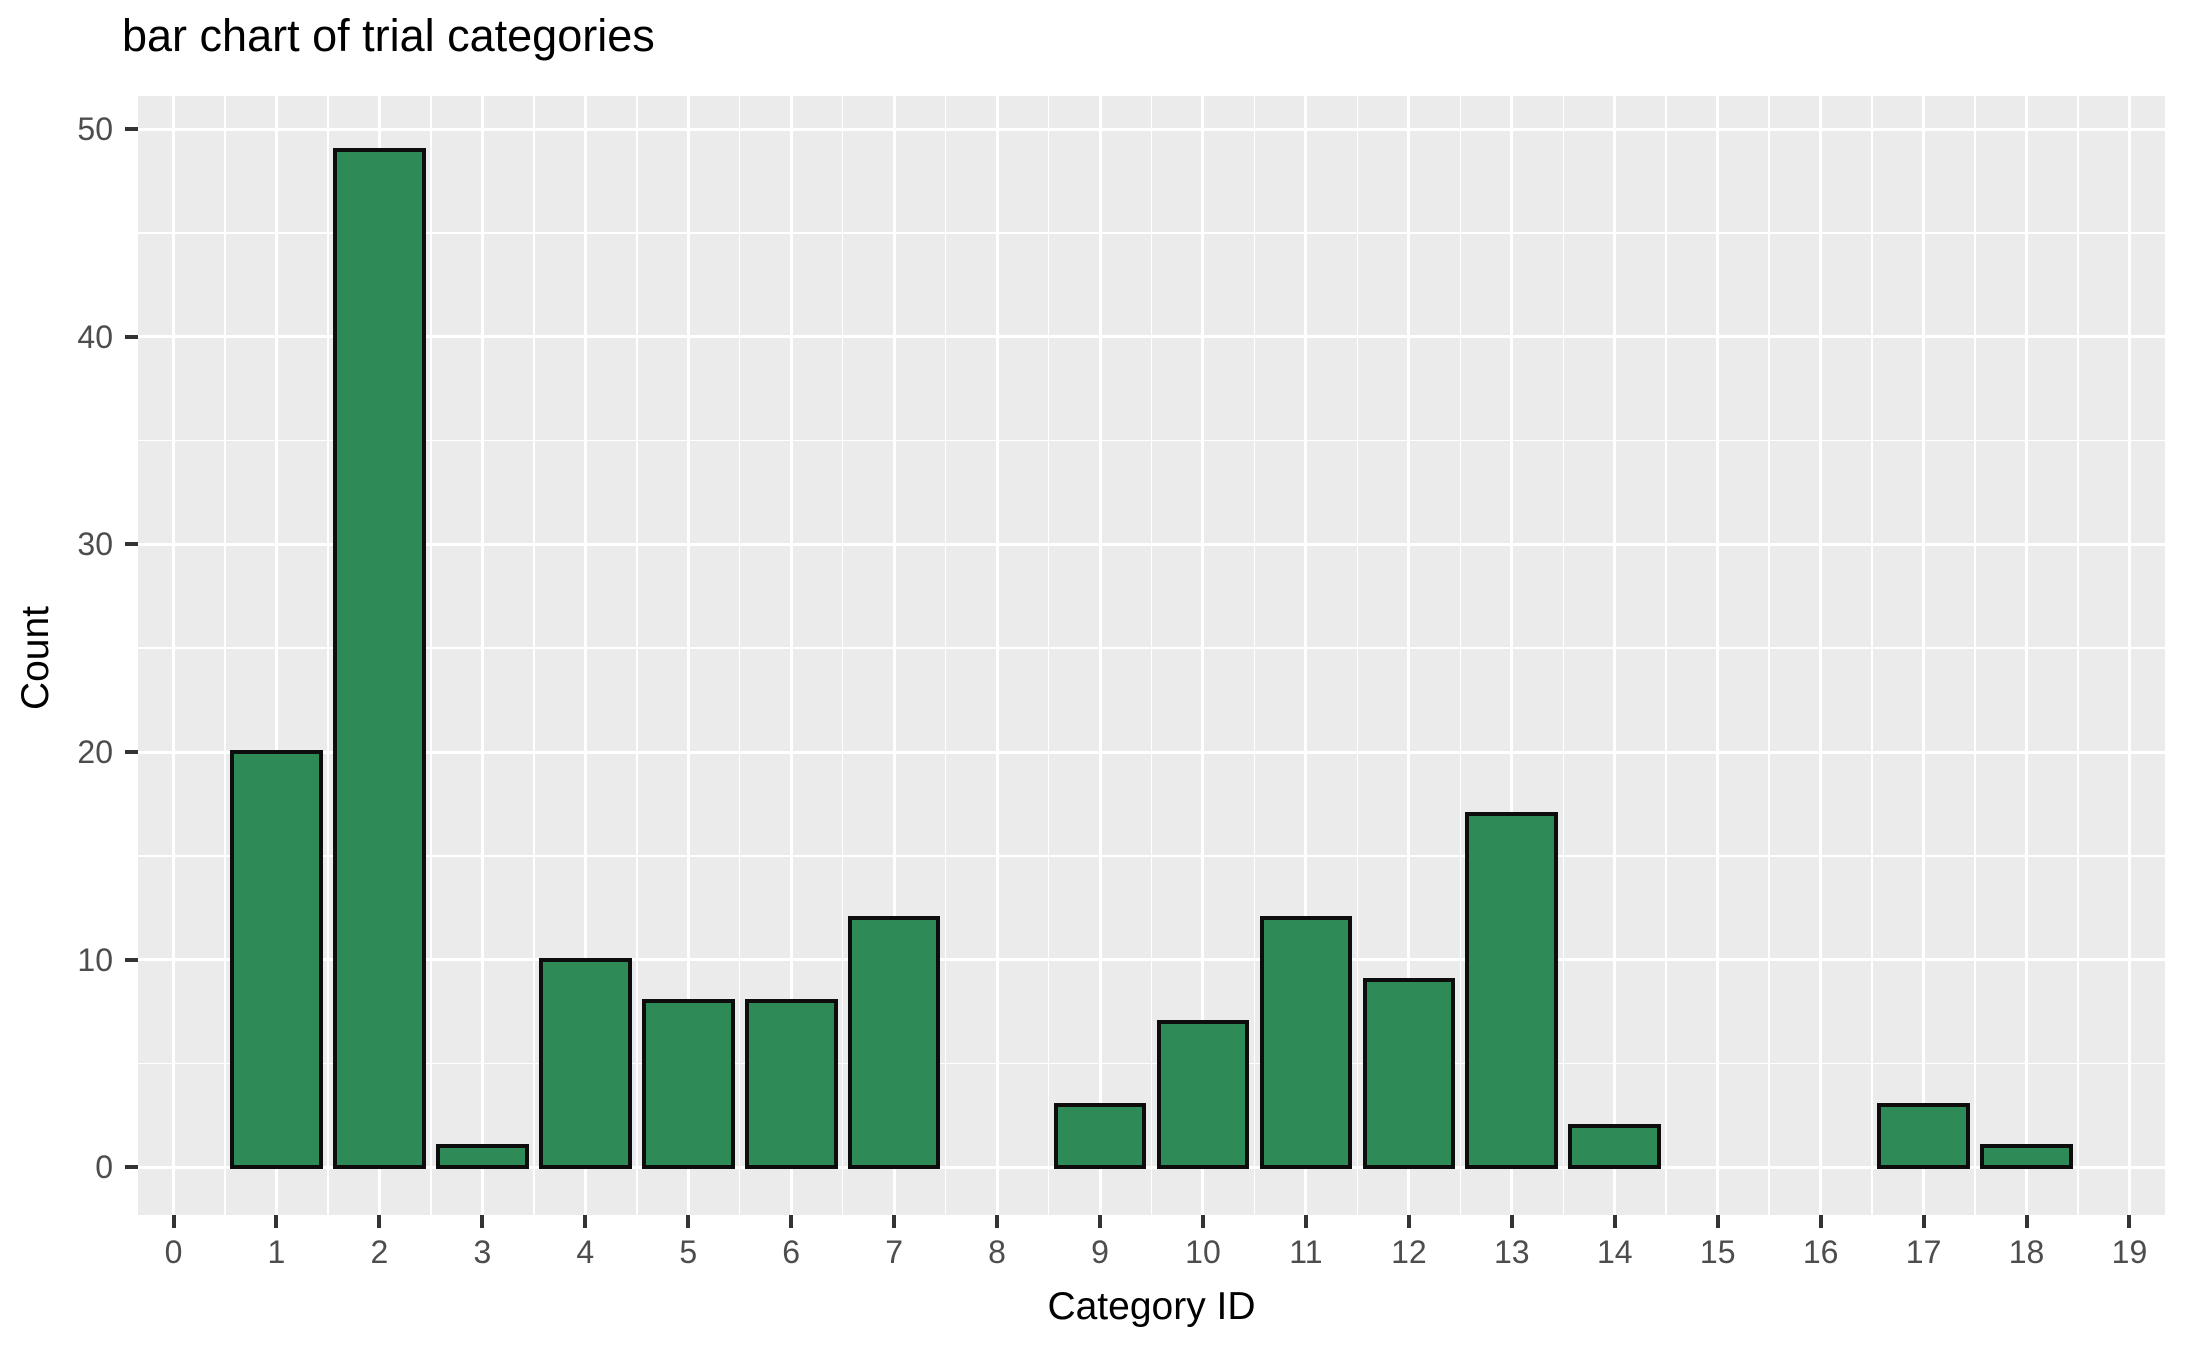 Image resolution: width=2187 pixels, height=1350 pixels. Describe the element at coordinates (2026, 1252) in the screenshot. I see `x-tick-label: 18` at that location.